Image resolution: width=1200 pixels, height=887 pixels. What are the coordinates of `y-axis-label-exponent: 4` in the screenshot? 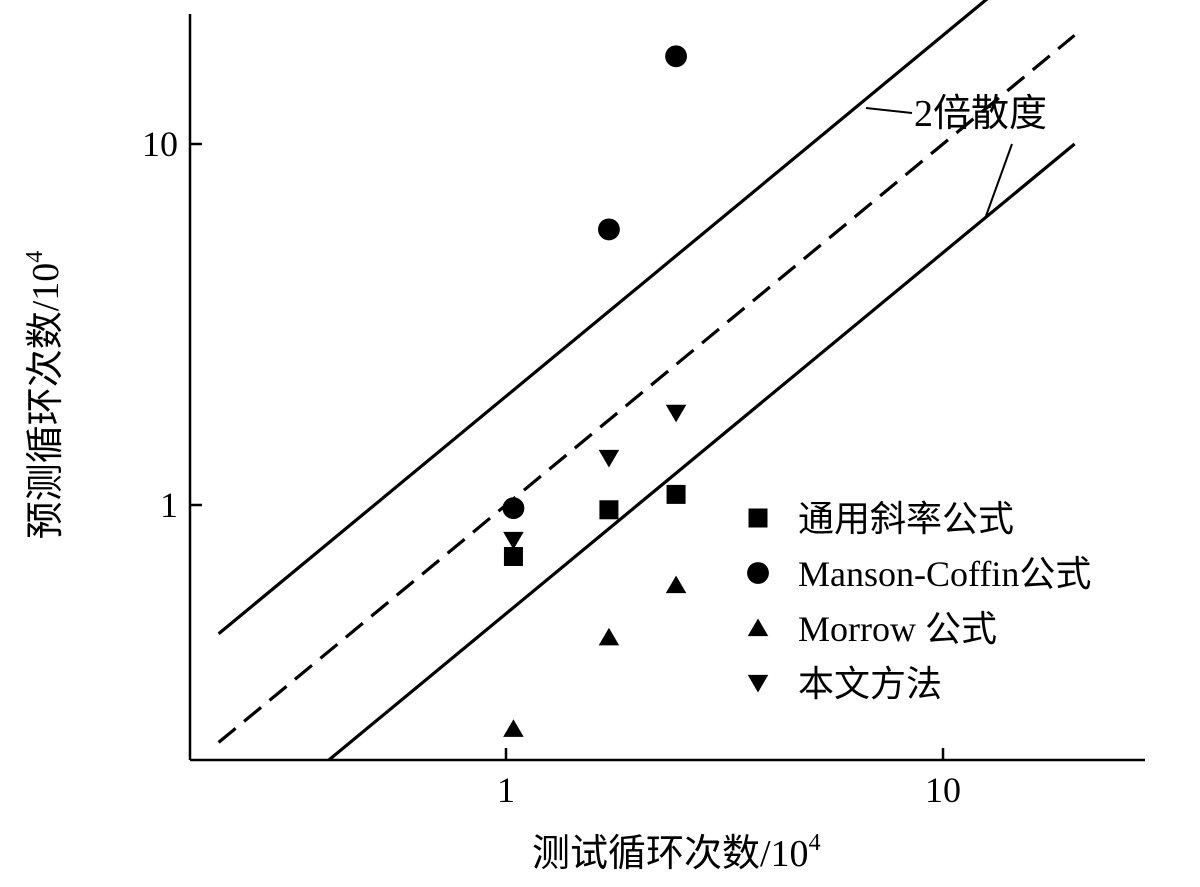 It's located at (35, 257).